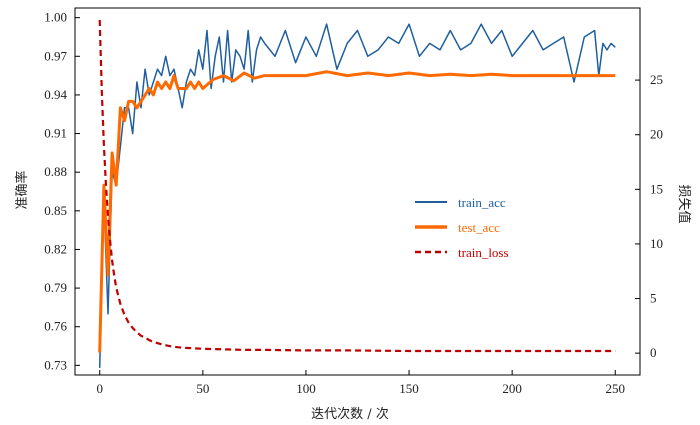 Image resolution: width=700 pixels, height=425 pixels. Describe the element at coordinates (684, 203) in the screenshot. I see `y-axis-right-title: 损失值` at that location.